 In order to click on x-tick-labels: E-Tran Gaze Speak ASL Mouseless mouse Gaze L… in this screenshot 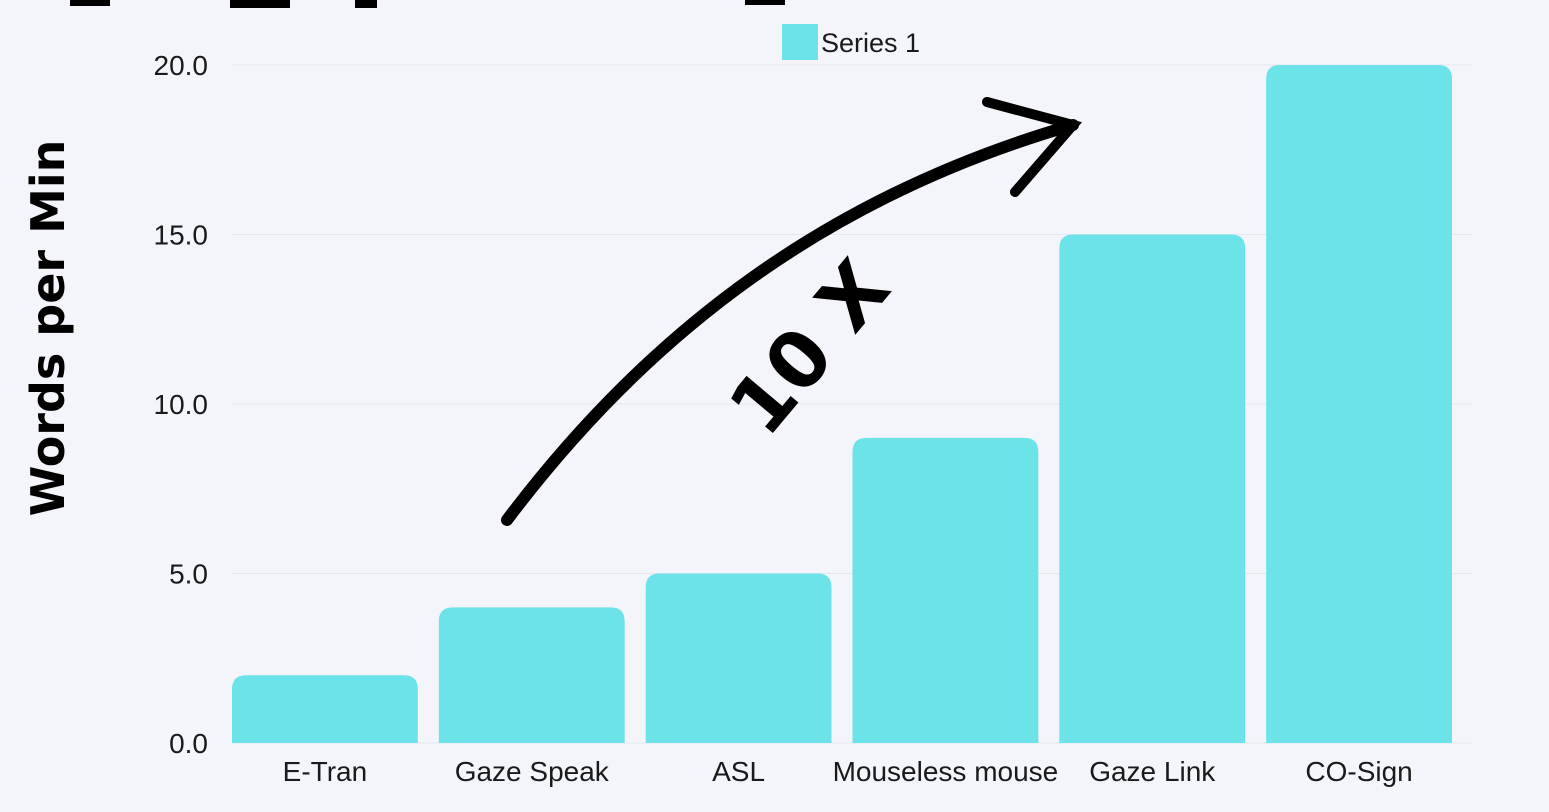, I will do `click(848, 771)`.